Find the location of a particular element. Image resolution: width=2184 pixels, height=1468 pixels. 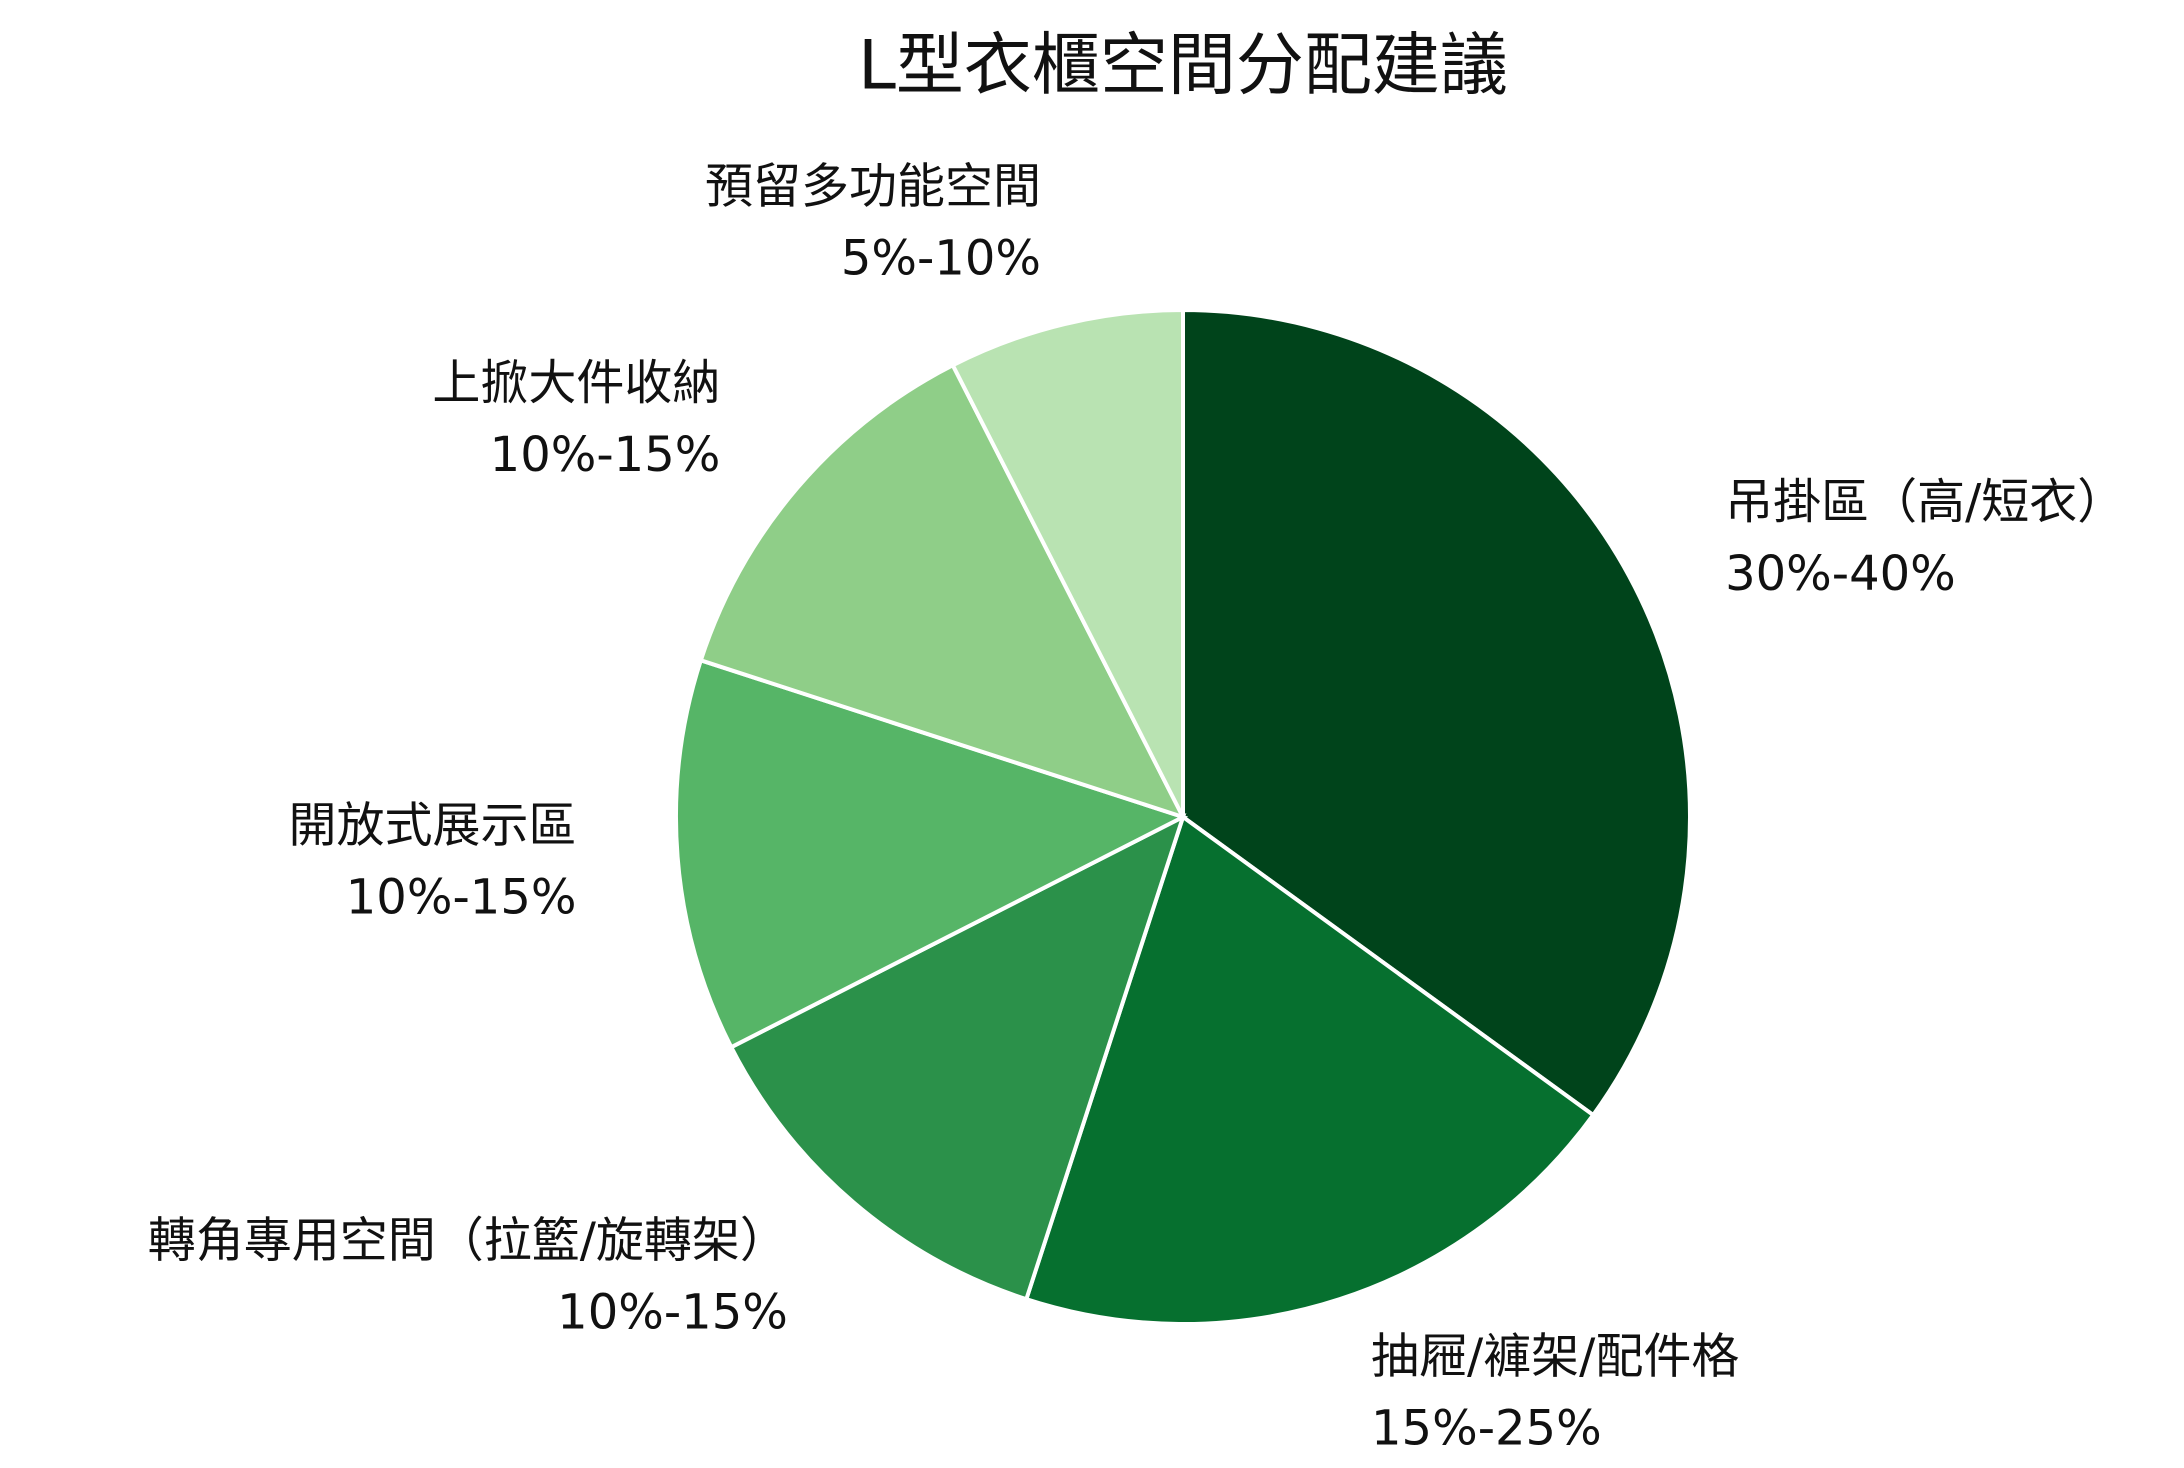

slice-label: 開放式展示區 is located at coordinates (432, 826).